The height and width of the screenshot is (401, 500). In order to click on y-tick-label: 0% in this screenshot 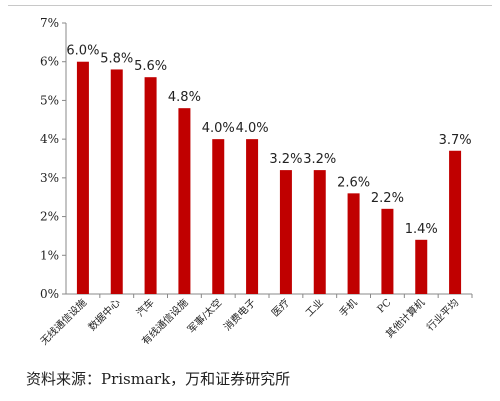, I will do `click(49, 294)`.